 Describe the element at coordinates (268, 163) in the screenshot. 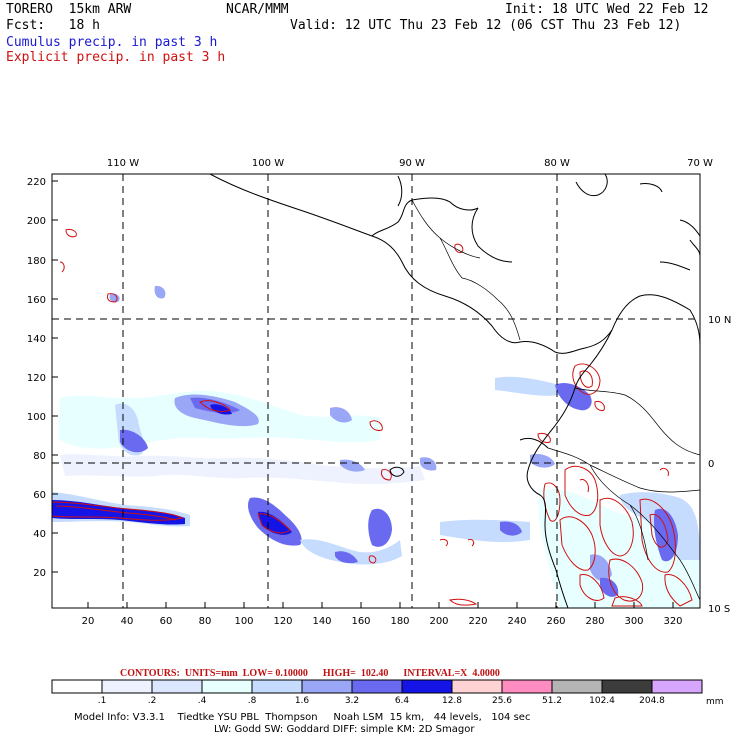

I see `lon-label-100w: 100 W` at that location.